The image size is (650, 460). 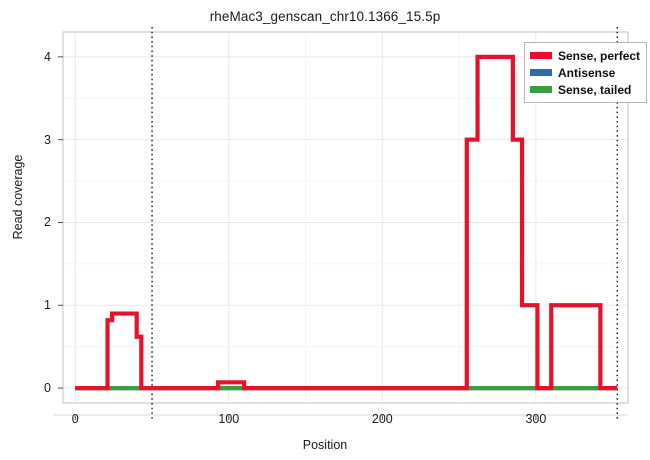 I want to click on legend-label: Sense, tailed, so click(x=595, y=89).